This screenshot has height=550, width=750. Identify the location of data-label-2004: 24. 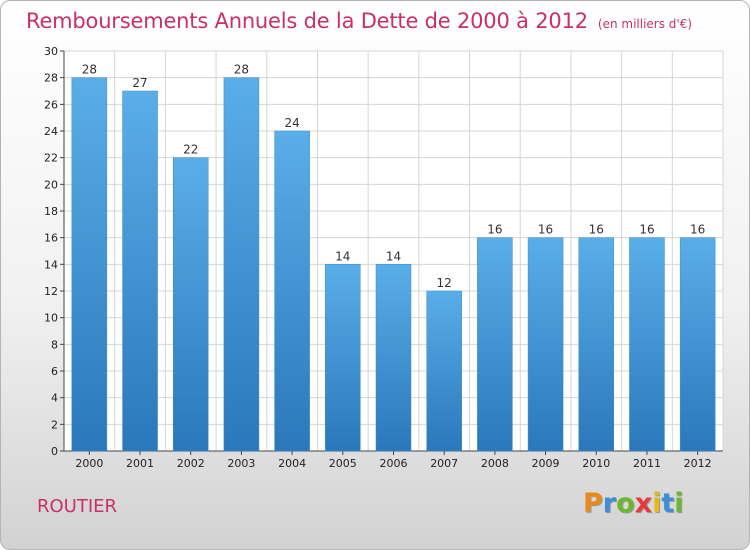
(291, 123).